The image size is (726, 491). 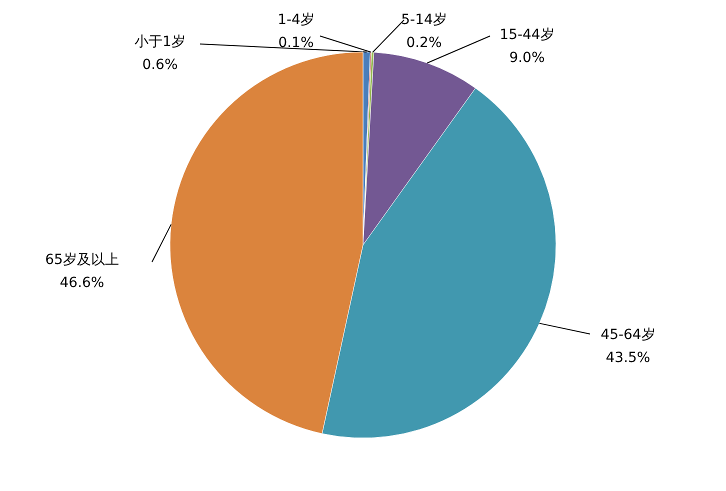 I want to click on slice-label: 1-4岁, so click(x=296, y=20).